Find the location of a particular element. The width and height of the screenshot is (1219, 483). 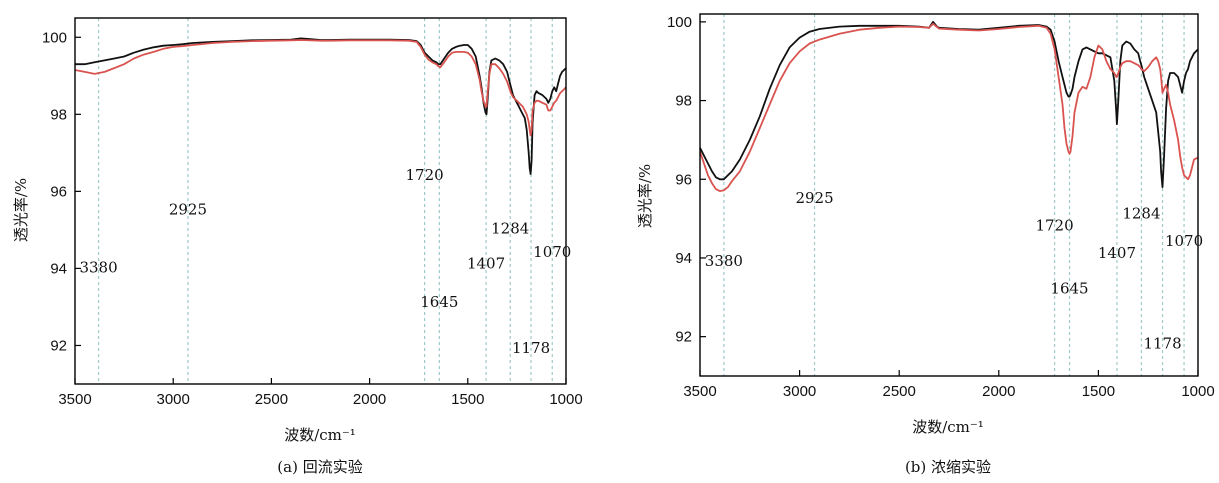

panel-a-caption: (a) 回流实验 is located at coordinates (319, 467).